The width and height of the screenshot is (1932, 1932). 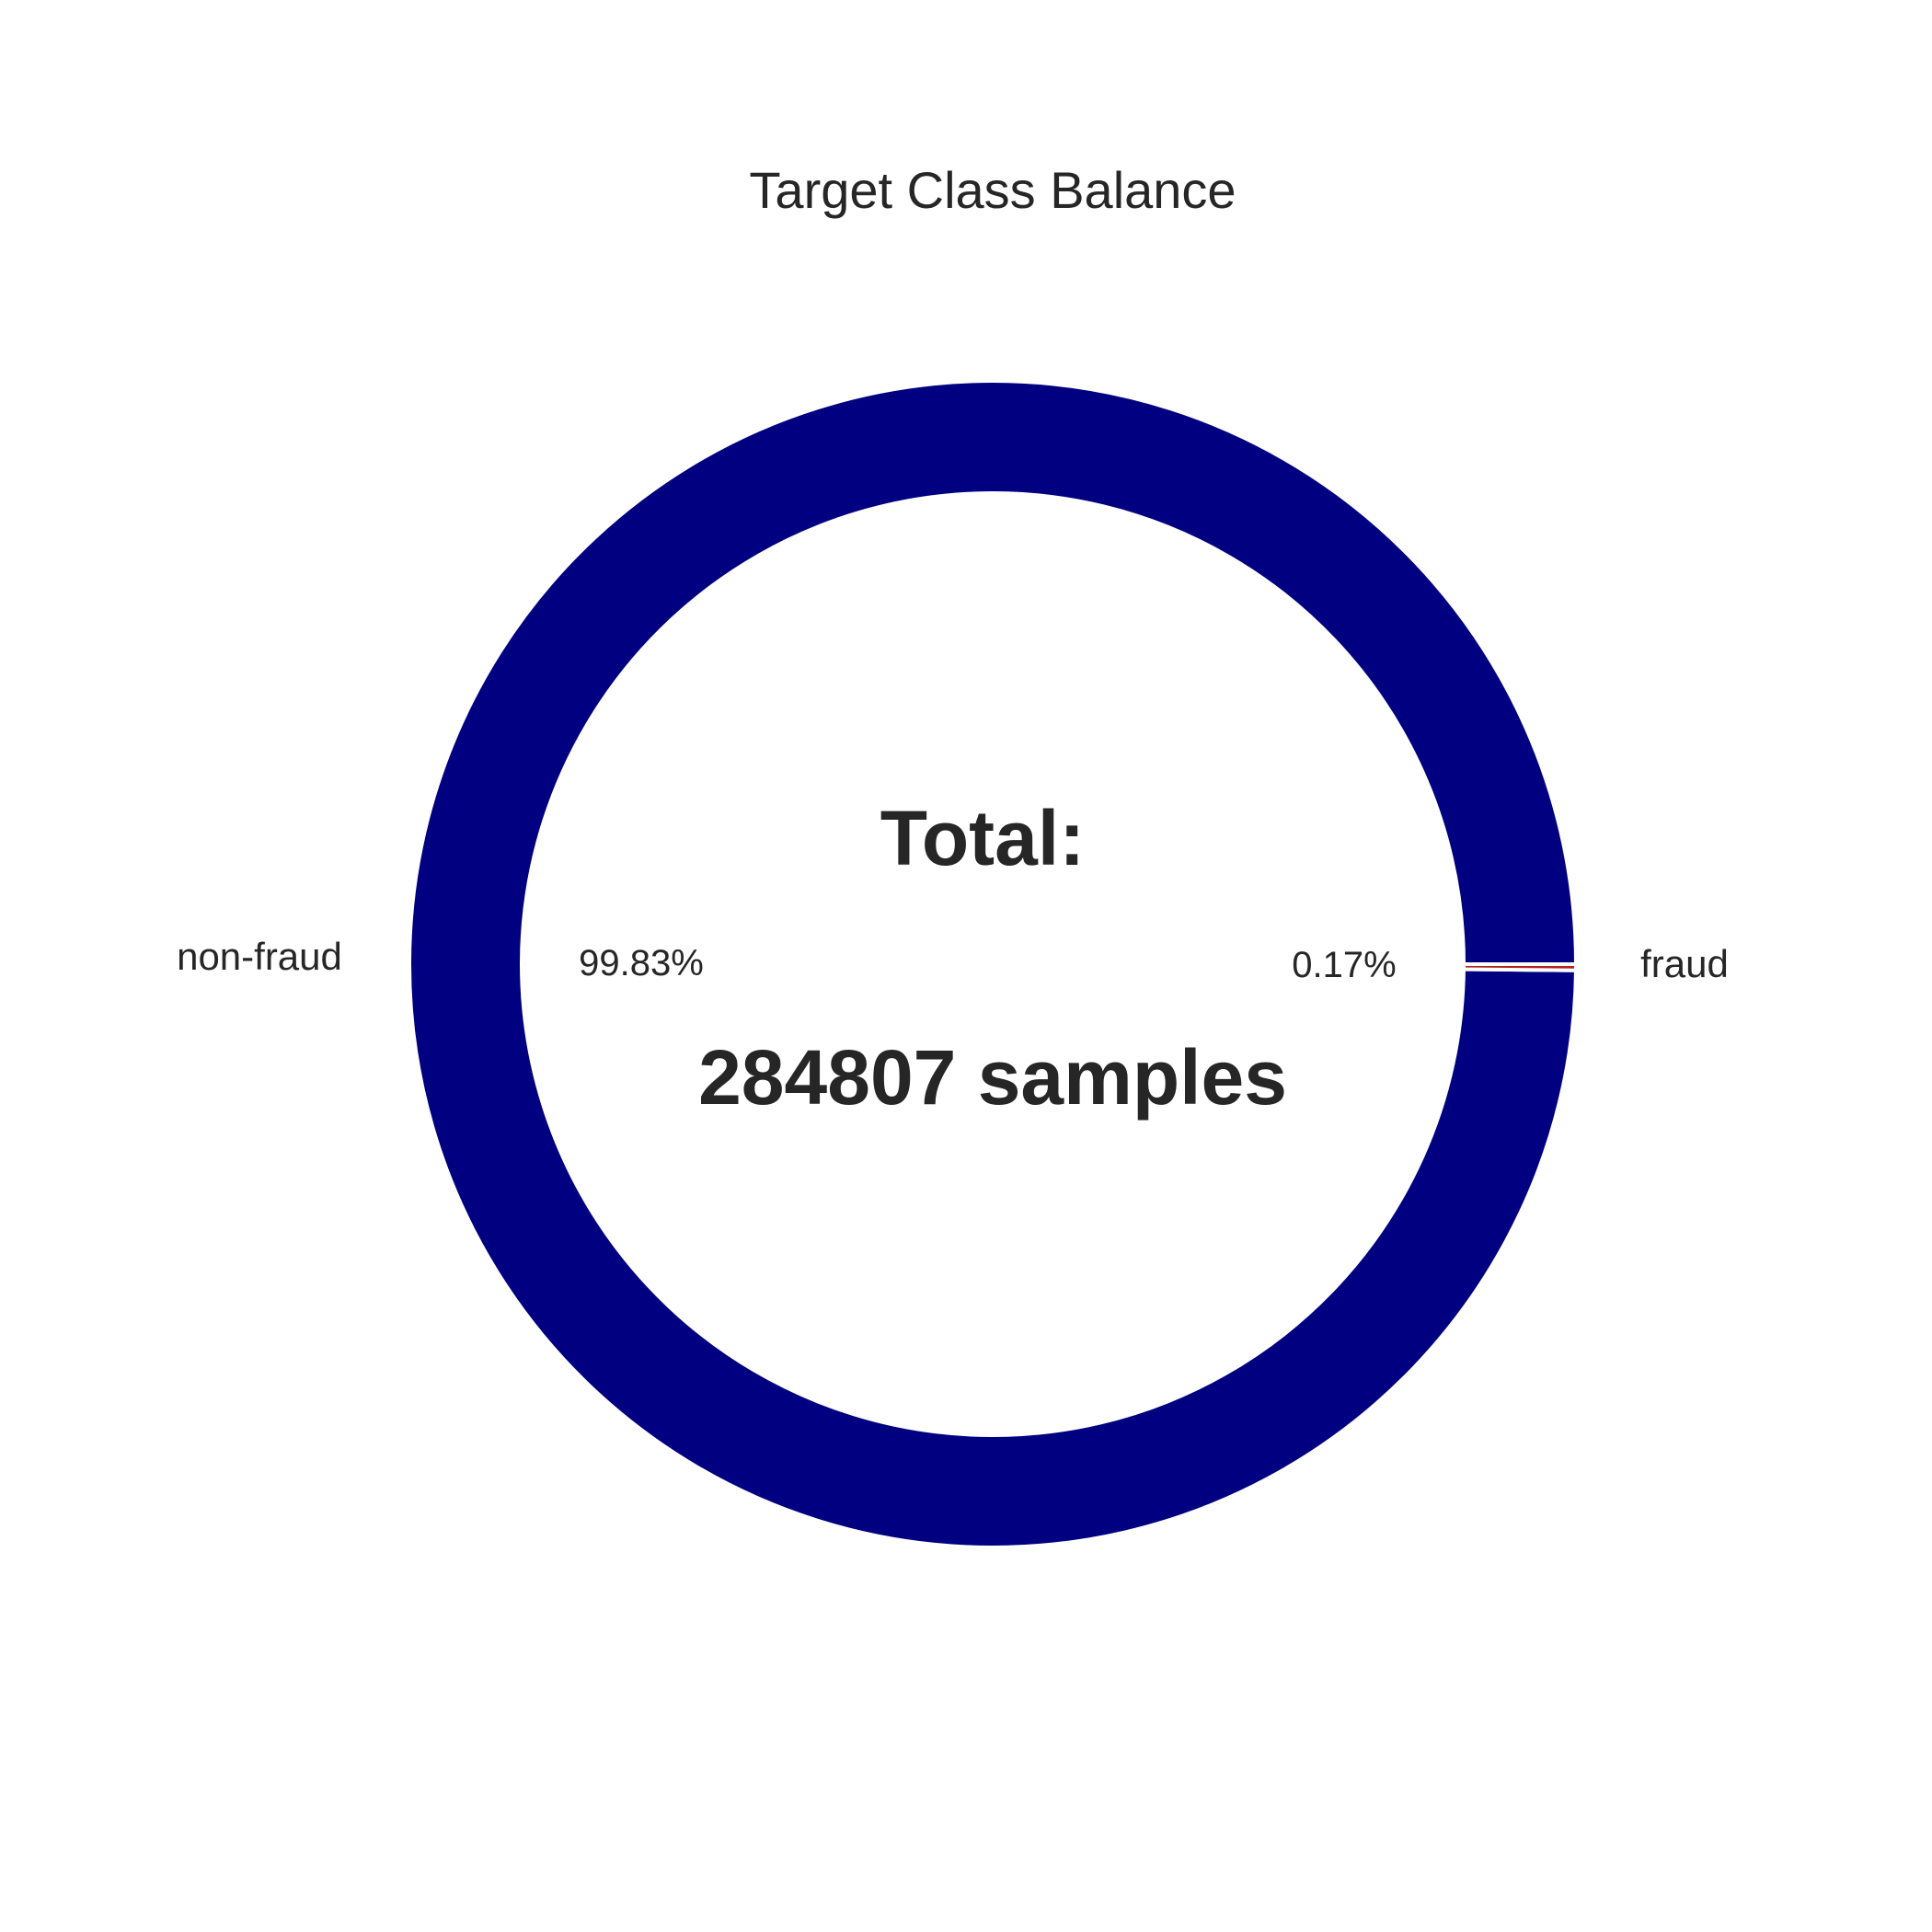 I want to click on slice-fraud, so click(x=1520, y=967).